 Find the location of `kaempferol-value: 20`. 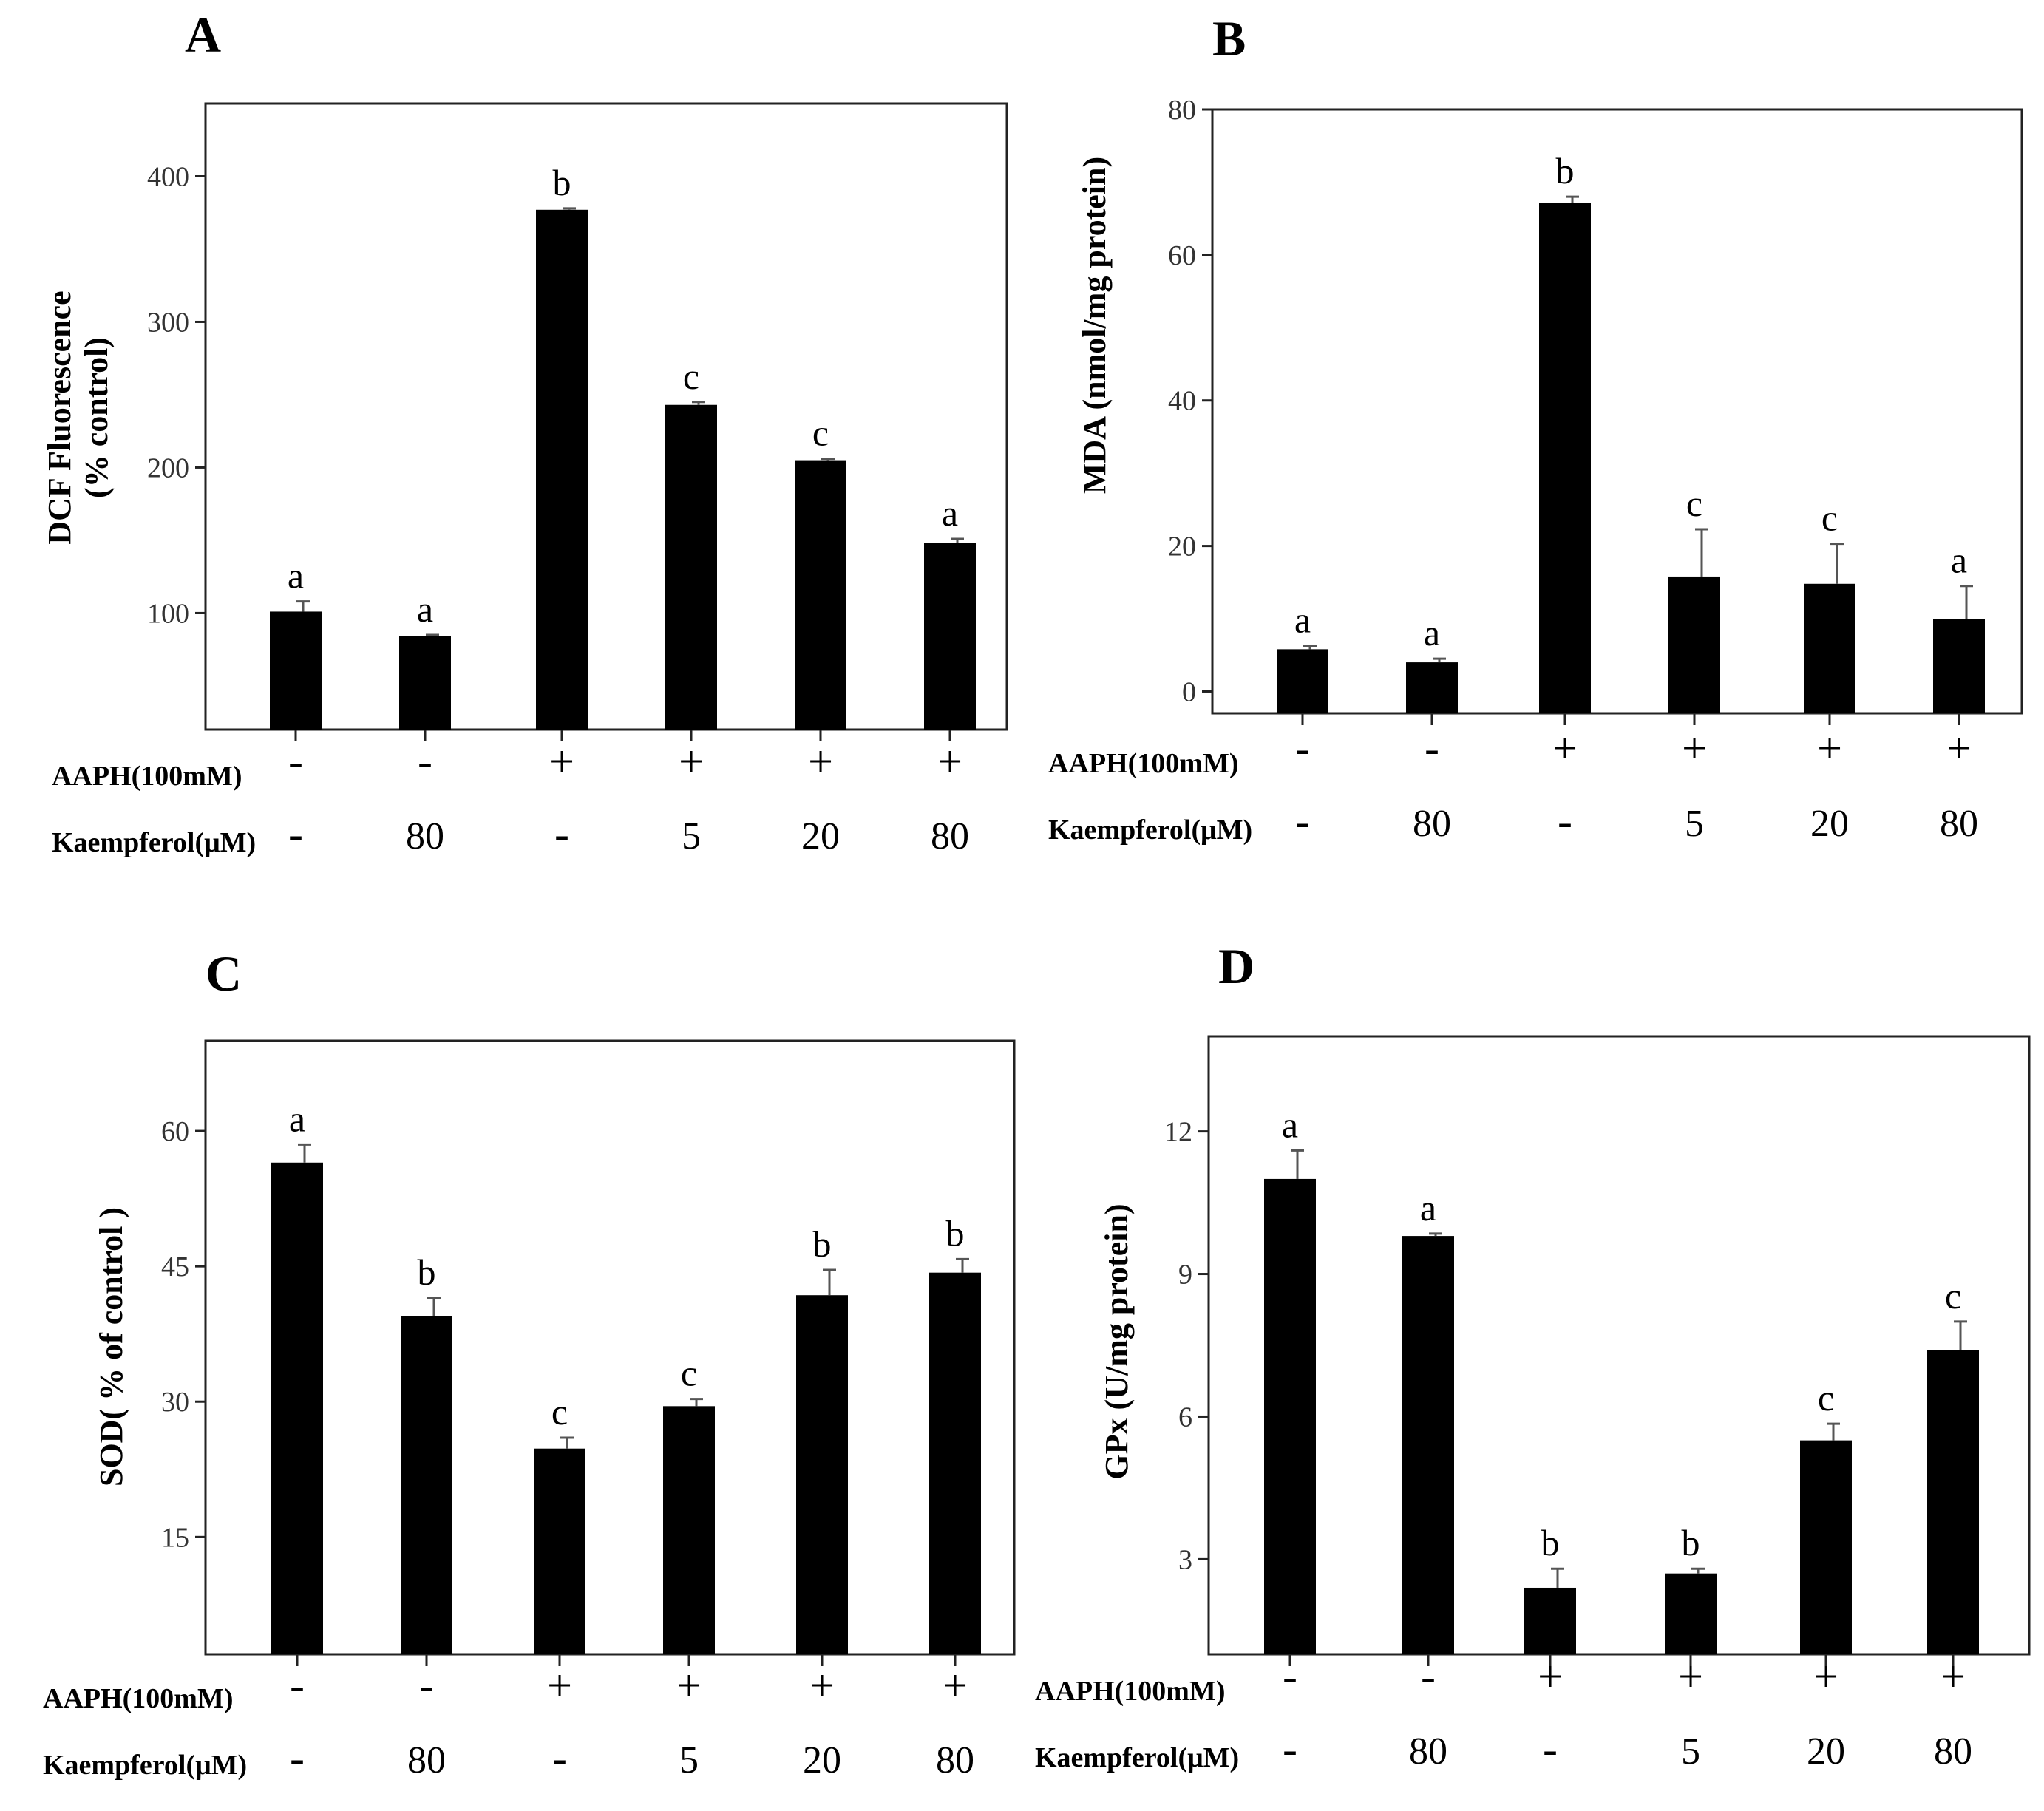

kaempferol-value: 20 is located at coordinates (820, 836).